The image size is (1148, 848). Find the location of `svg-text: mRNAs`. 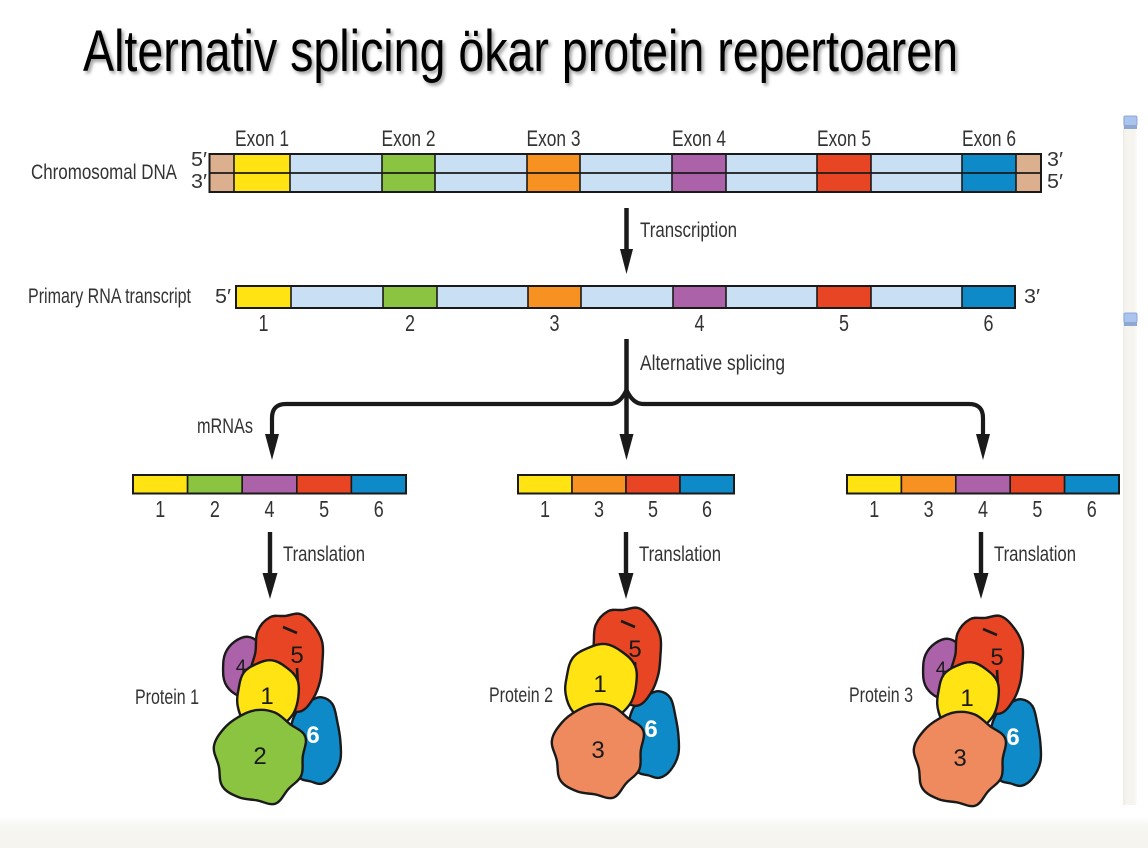

svg-text: mRNAs is located at coordinates (225, 426).